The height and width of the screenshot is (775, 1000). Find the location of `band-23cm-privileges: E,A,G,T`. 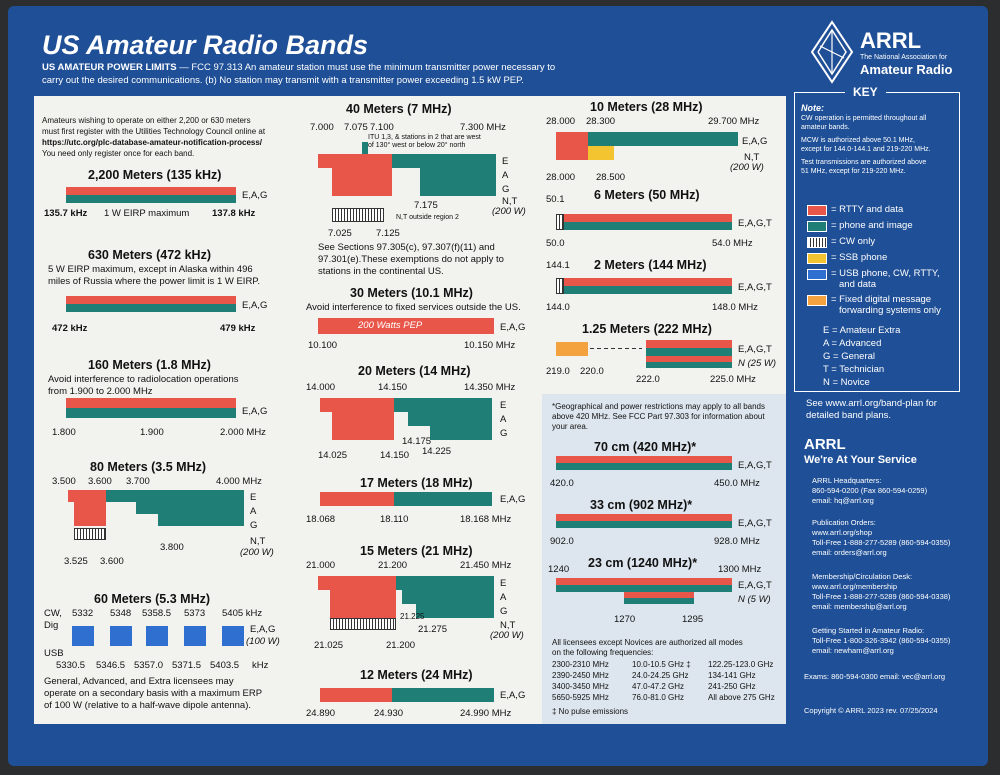

band-23cm-privileges: E,A,G,T is located at coordinates (755, 585).